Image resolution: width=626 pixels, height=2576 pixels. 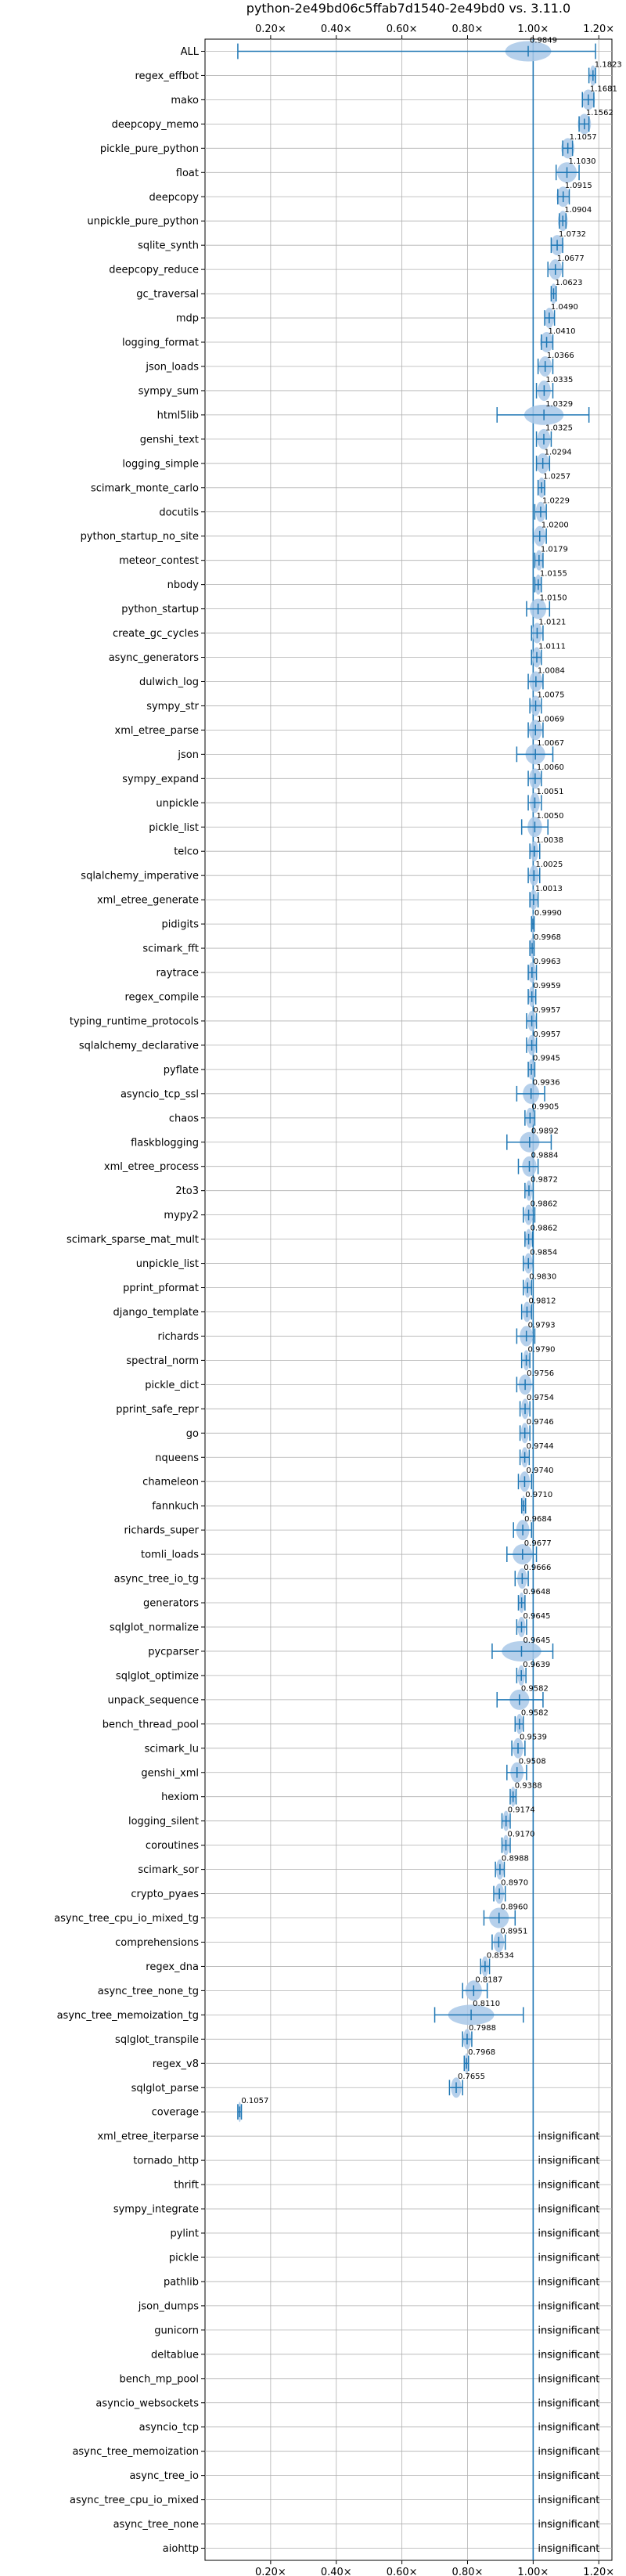 I want to click on benchmark-mark: 0.7655, so click(x=466, y=2085).